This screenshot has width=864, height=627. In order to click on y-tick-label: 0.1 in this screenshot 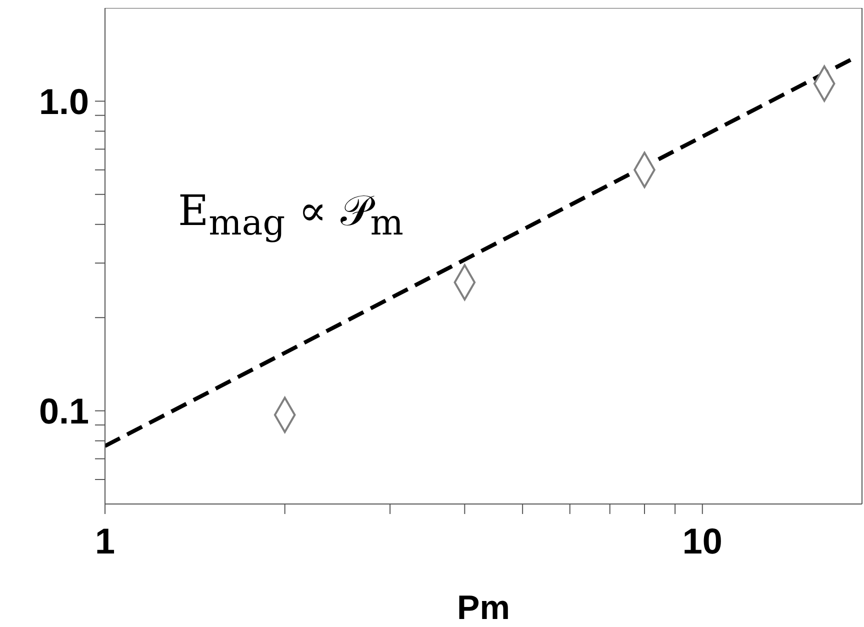, I will do `click(63, 411)`.